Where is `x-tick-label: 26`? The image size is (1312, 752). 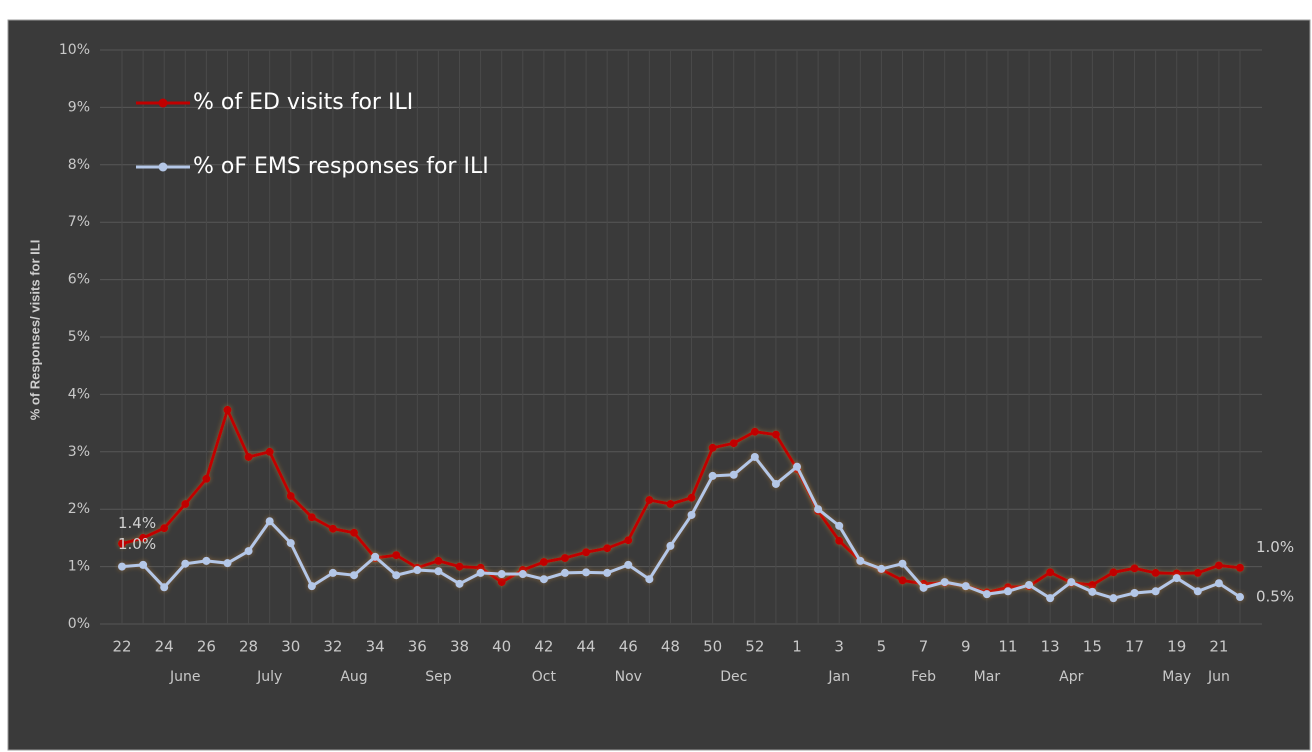 x-tick-label: 26 is located at coordinates (206, 647).